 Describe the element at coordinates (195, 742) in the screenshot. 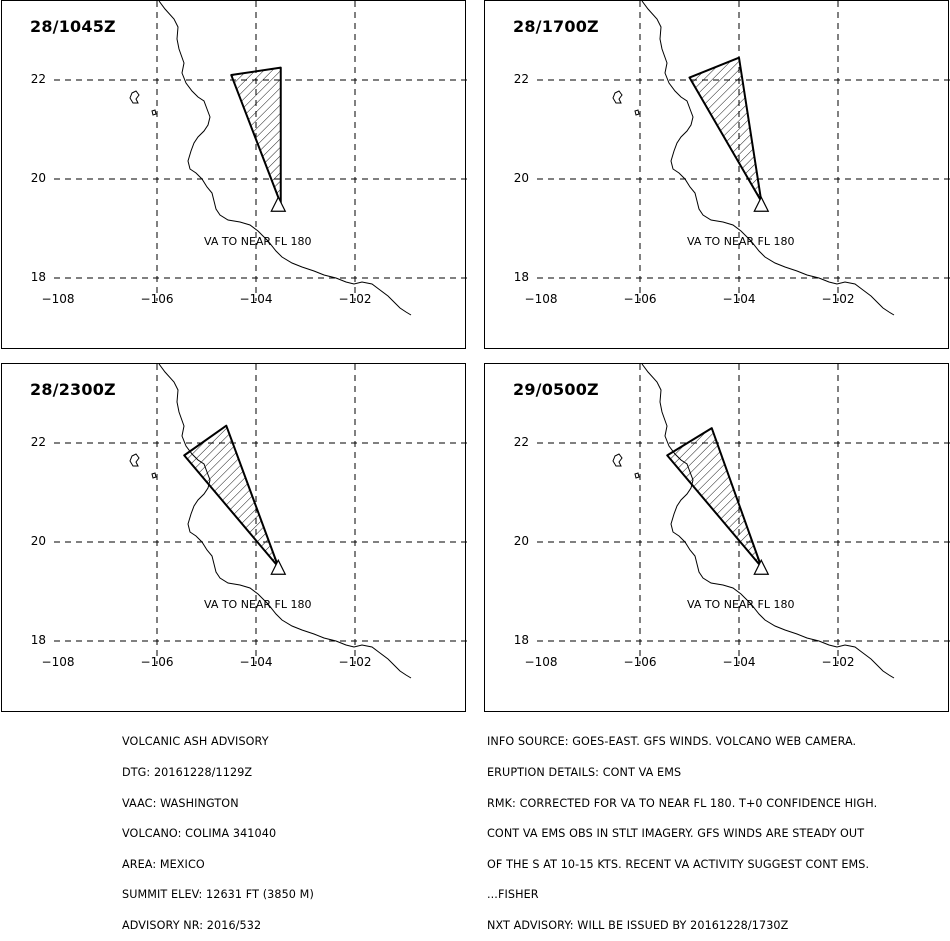

I see `advisory-title: VOLCANIC ASH ADVISORY` at that location.